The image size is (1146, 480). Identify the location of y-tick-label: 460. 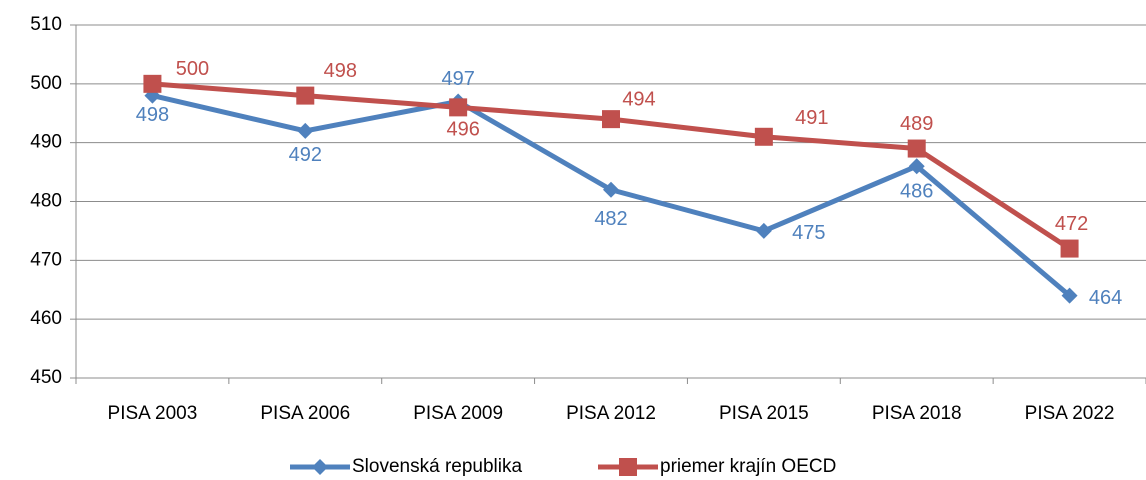
(46, 318).